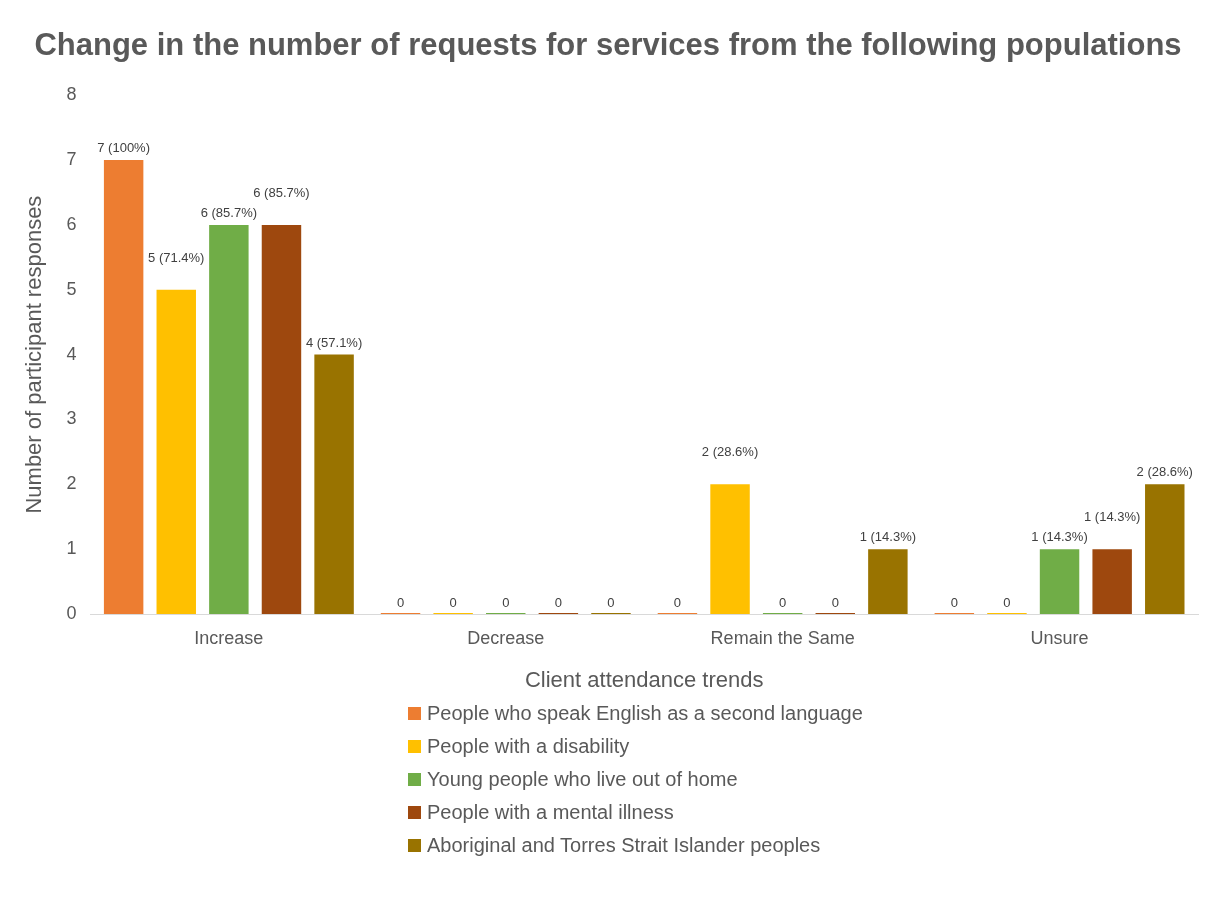 This screenshot has width=1217, height=908. Describe the element at coordinates (176, 257) in the screenshot. I see `data-label: 5 (71.4%)` at that location.